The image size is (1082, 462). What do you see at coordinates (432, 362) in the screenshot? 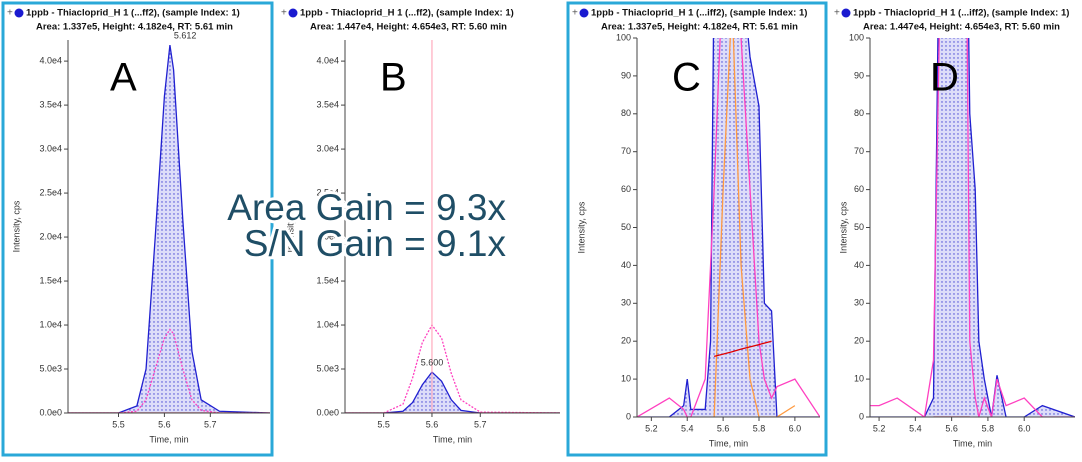
I see `peak-label: 5.600` at bounding box center [432, 362].